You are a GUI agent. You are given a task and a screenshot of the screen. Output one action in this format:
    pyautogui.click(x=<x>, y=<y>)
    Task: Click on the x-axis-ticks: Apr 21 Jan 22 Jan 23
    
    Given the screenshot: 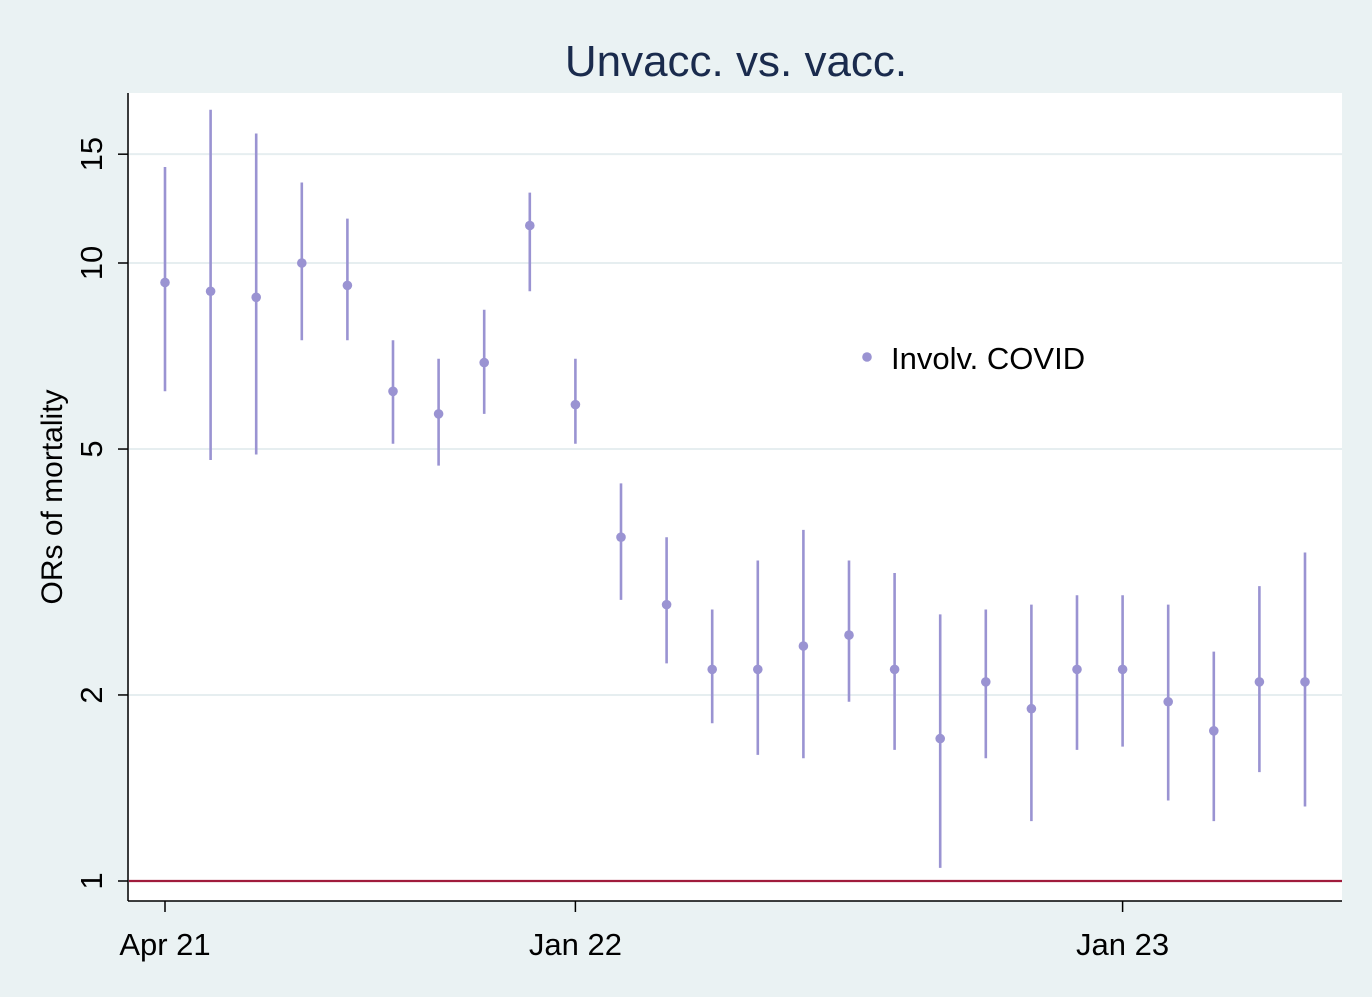 What is the action you would take?
    pyautogui.click(x=644, y=931)
    